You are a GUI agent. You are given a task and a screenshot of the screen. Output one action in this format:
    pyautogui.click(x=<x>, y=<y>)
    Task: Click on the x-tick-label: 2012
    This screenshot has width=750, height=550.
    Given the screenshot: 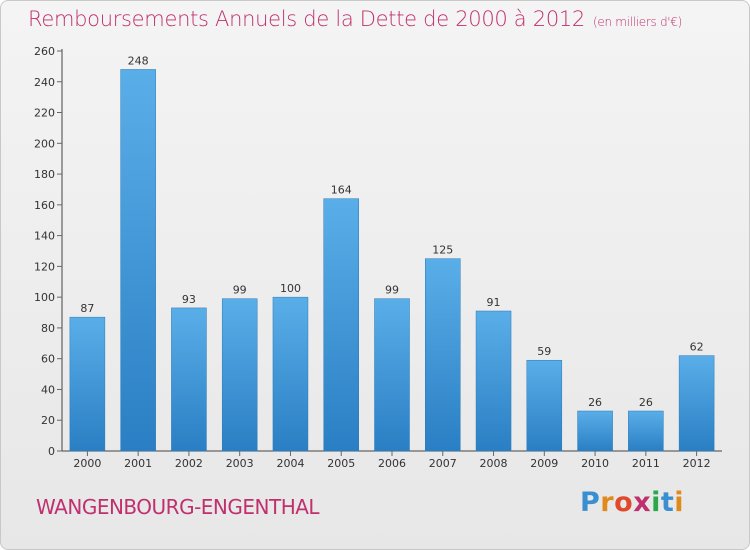 What is the action you would take?
    pyautogui.click(x=697, y=463)
    